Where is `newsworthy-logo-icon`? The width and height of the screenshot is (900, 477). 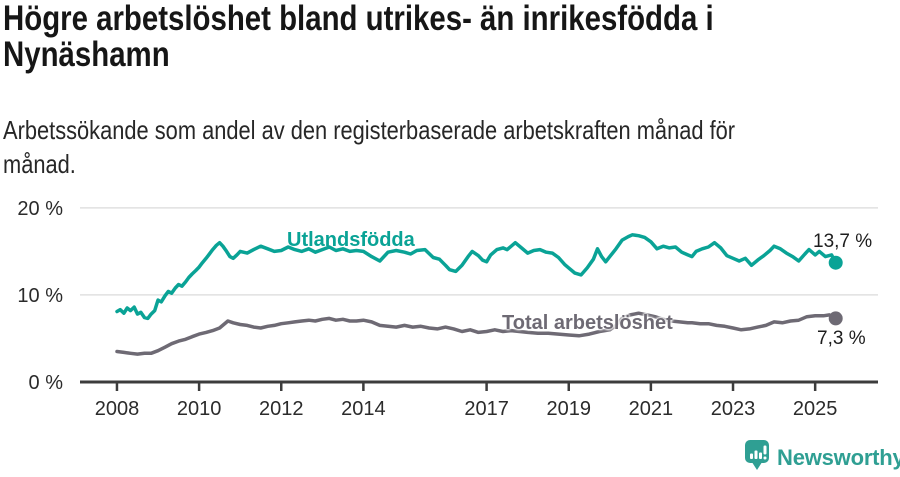 newsworthy-logo-icon is located at coordinates (757, 458).